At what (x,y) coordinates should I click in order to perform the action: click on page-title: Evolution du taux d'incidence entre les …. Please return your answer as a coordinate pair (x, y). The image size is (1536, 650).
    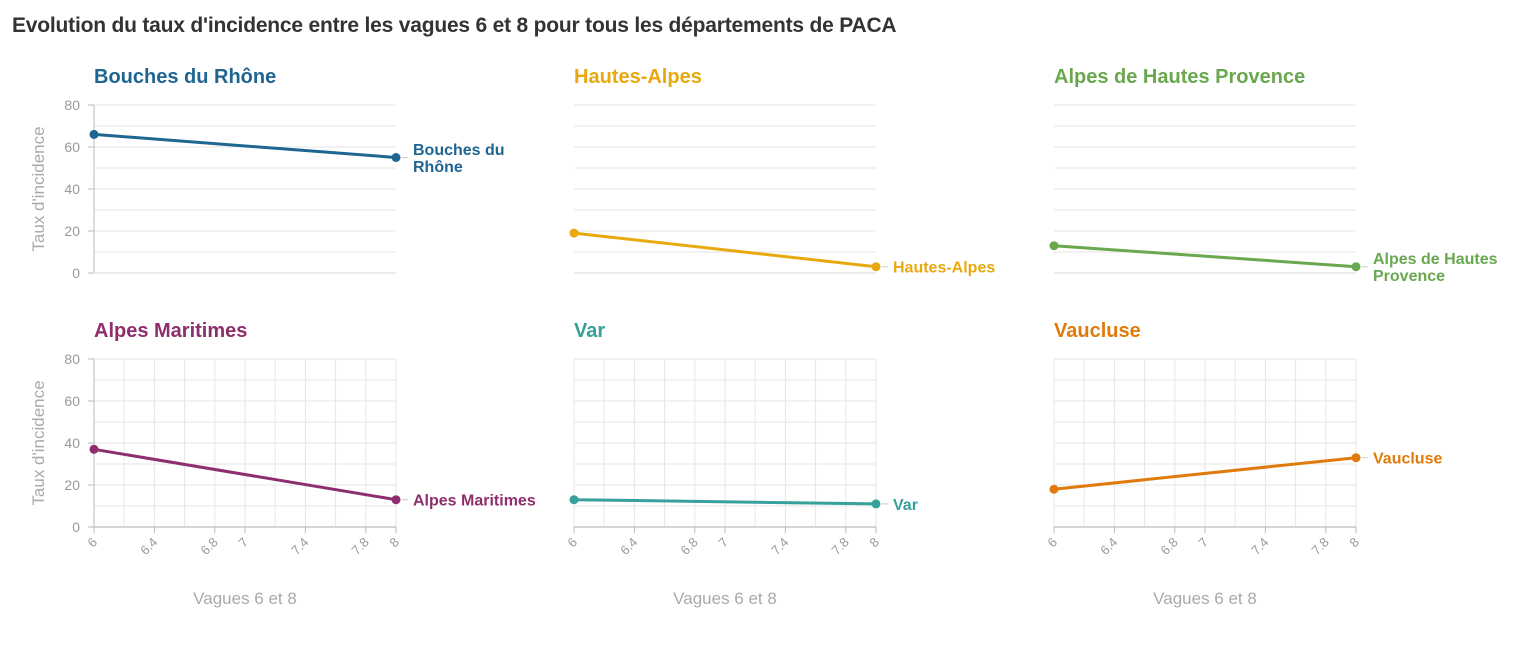
    Looking at the image, I should click on (454, 25).